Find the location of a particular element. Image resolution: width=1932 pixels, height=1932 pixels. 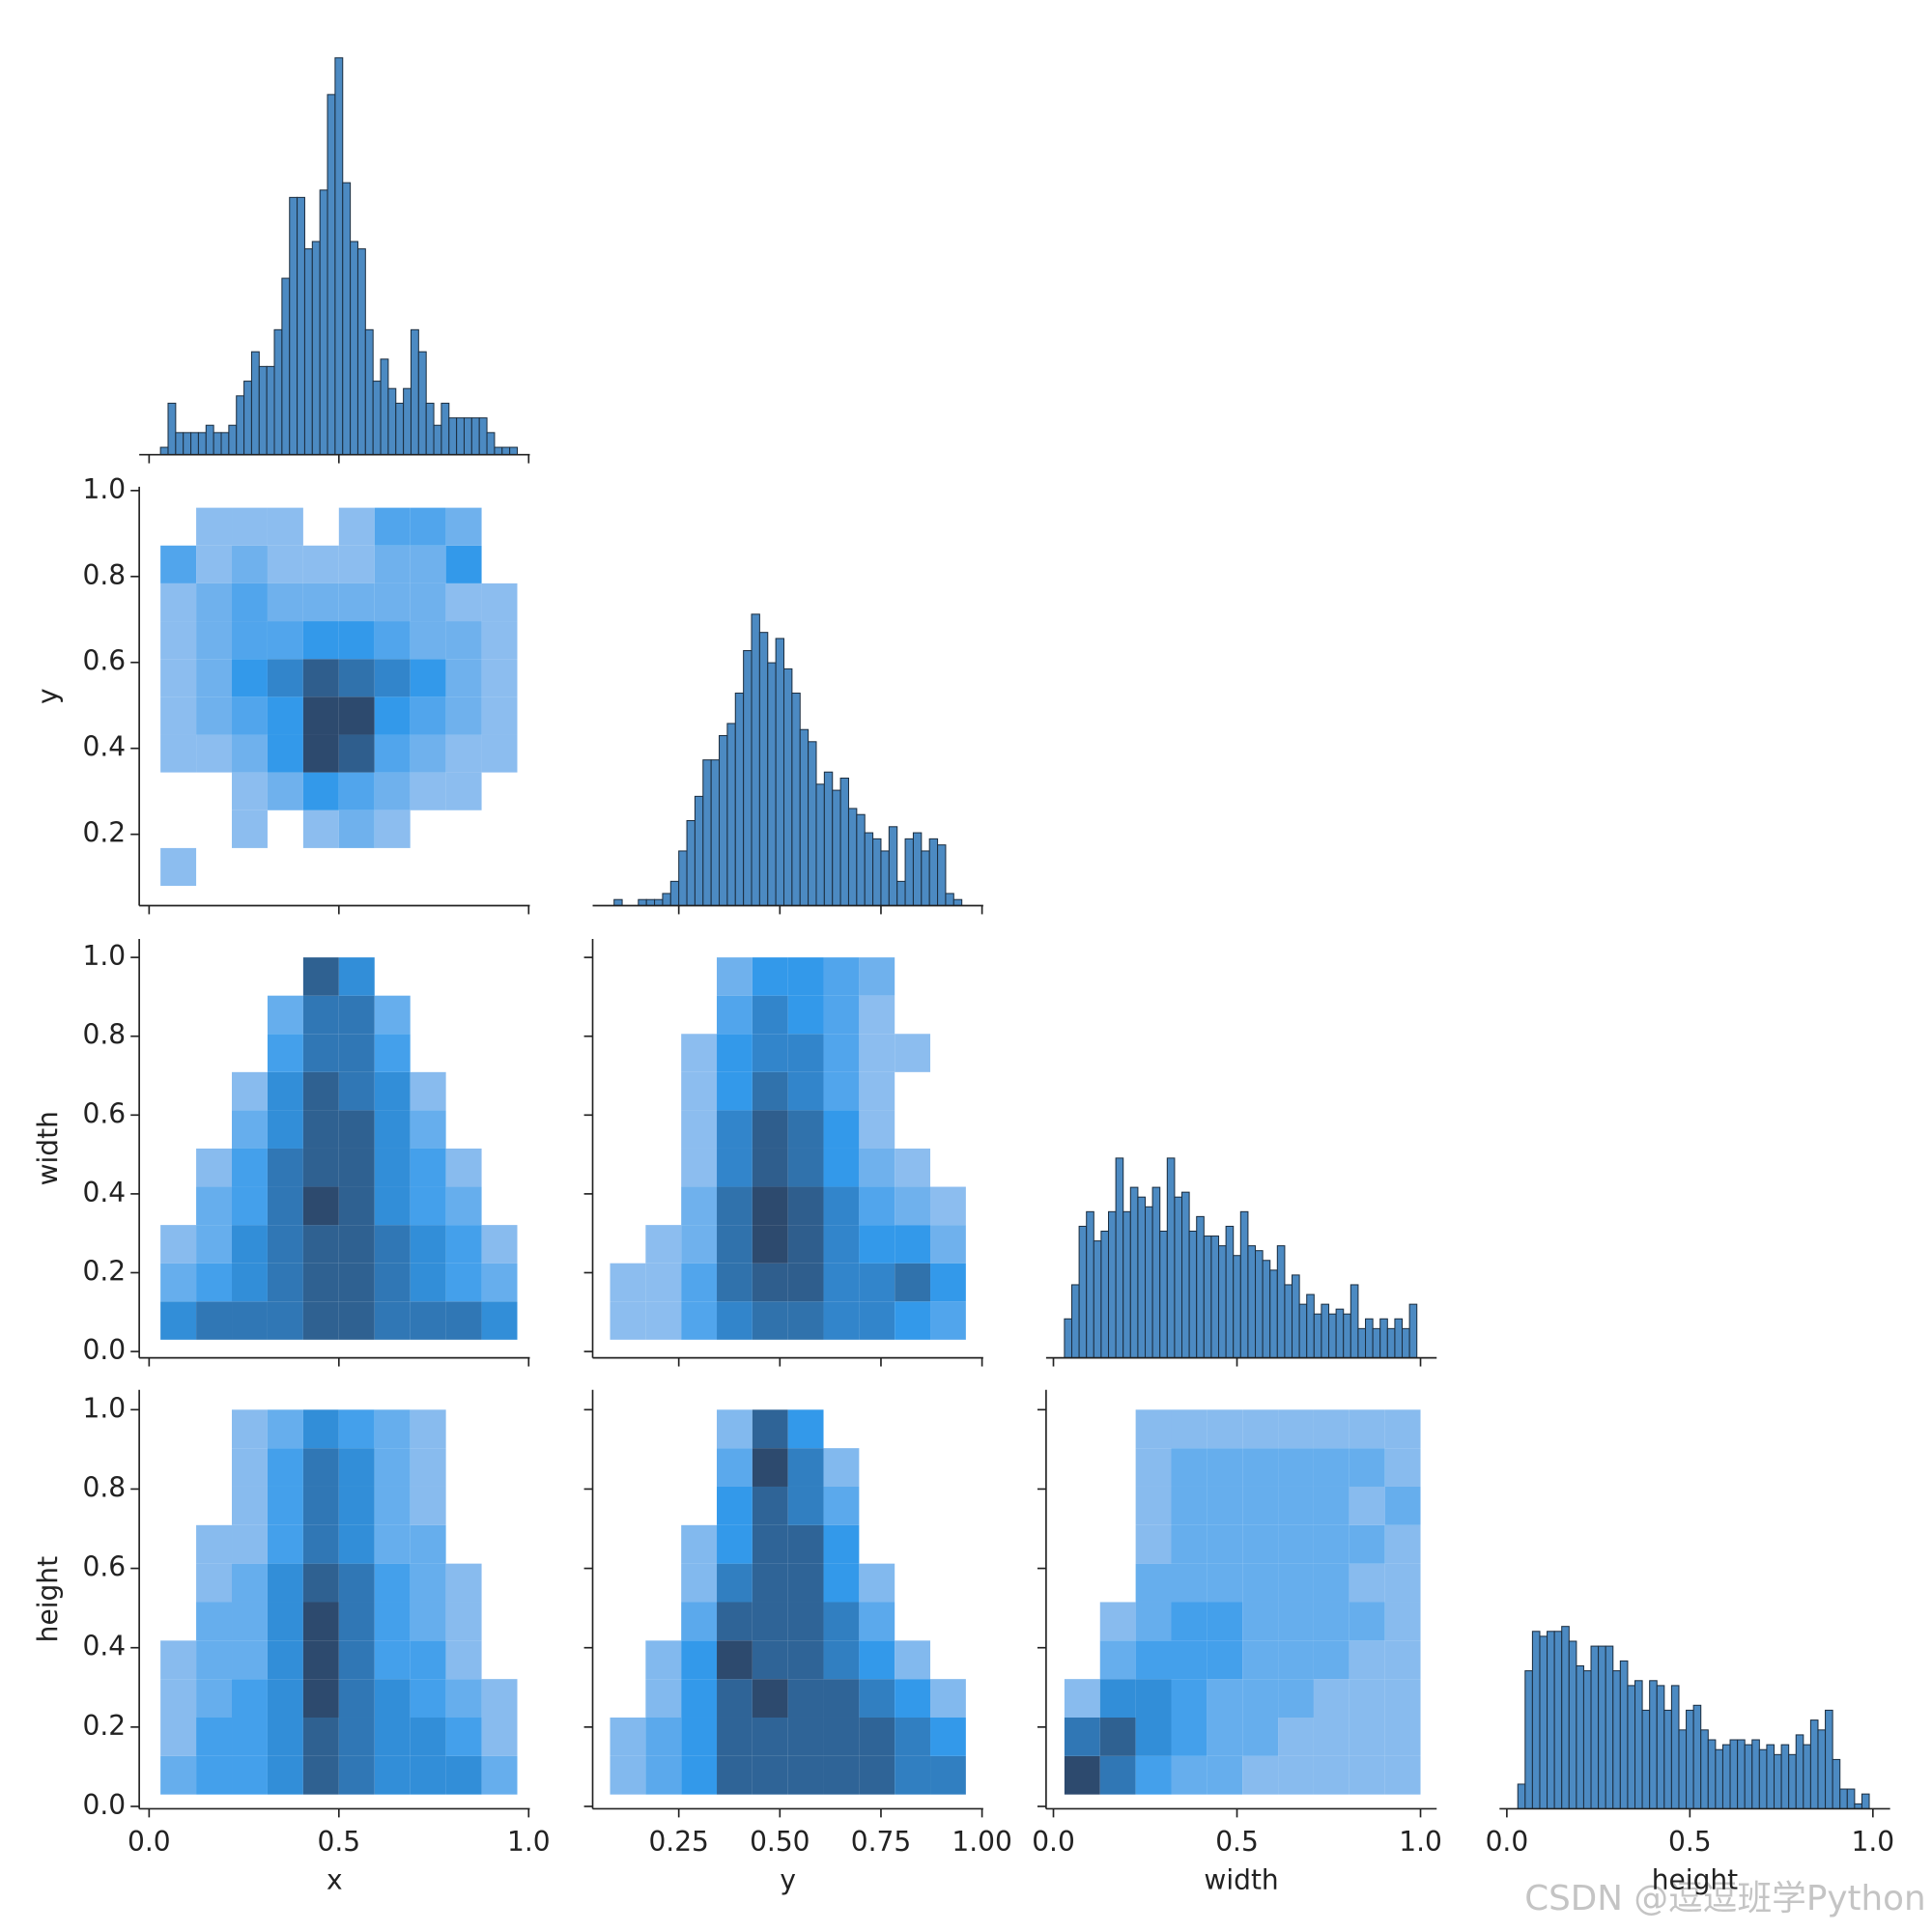

x-tick-label: 0.25 is located at coordinates (678, 1842).